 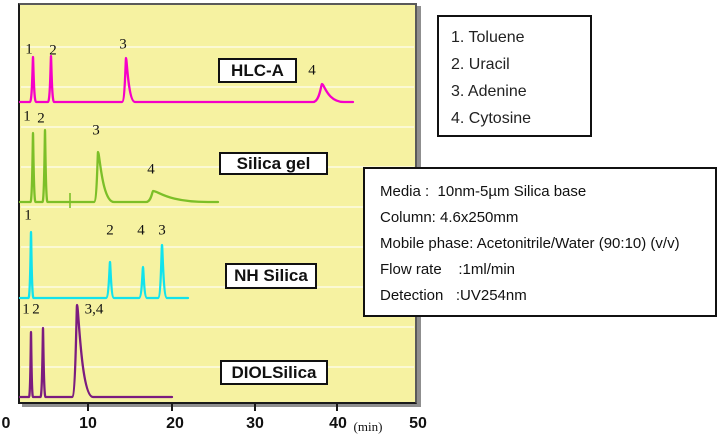 What do you see at coordinates (491, 118) in the screenshot?
I see `legend-item-cytosine: 4. Cytosine` at bounding box center [491, 118].